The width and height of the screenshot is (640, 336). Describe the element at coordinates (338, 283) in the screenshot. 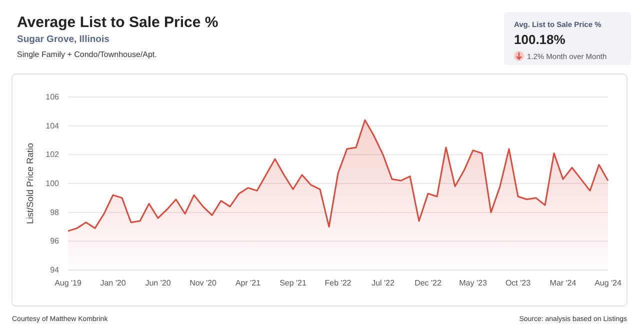

I see `x-tick-label: Feb '22` at that location.